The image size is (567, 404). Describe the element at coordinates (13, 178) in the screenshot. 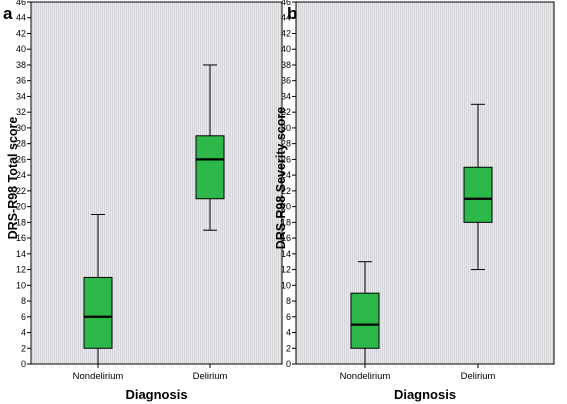

I see `y-axis-title: DRS-R98 Total score` at that location.